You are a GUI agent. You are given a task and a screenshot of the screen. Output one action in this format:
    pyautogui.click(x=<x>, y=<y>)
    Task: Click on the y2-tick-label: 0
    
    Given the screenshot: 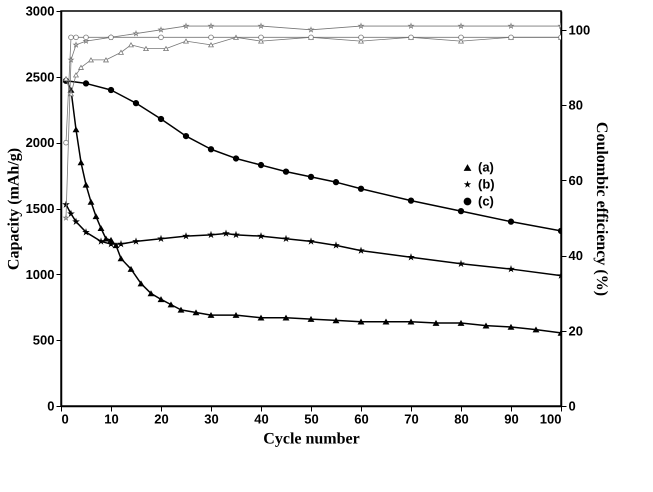 What is the action you would take?
    pyautogui.click(x=572, y=406)
    